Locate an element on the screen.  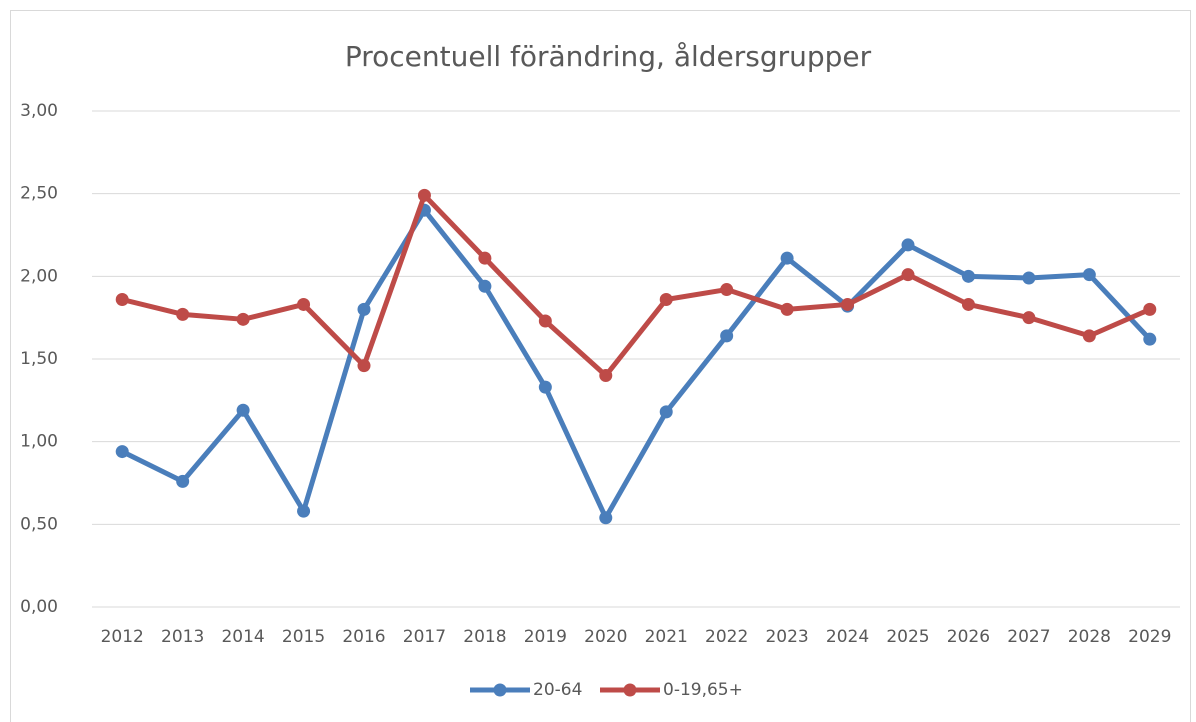
y-tick-label: 0,50 is located at coordinates (39, 524).